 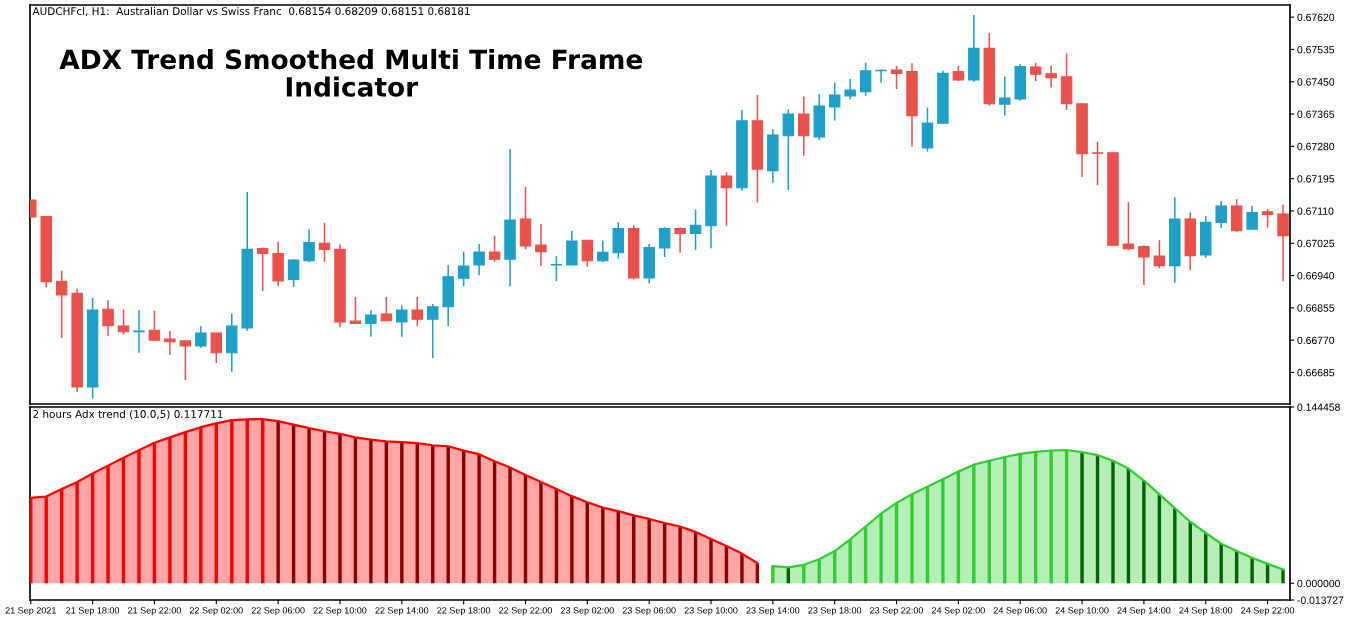 I want to click on y-tick-label: 0.67280, so click(x=1316, y=146).